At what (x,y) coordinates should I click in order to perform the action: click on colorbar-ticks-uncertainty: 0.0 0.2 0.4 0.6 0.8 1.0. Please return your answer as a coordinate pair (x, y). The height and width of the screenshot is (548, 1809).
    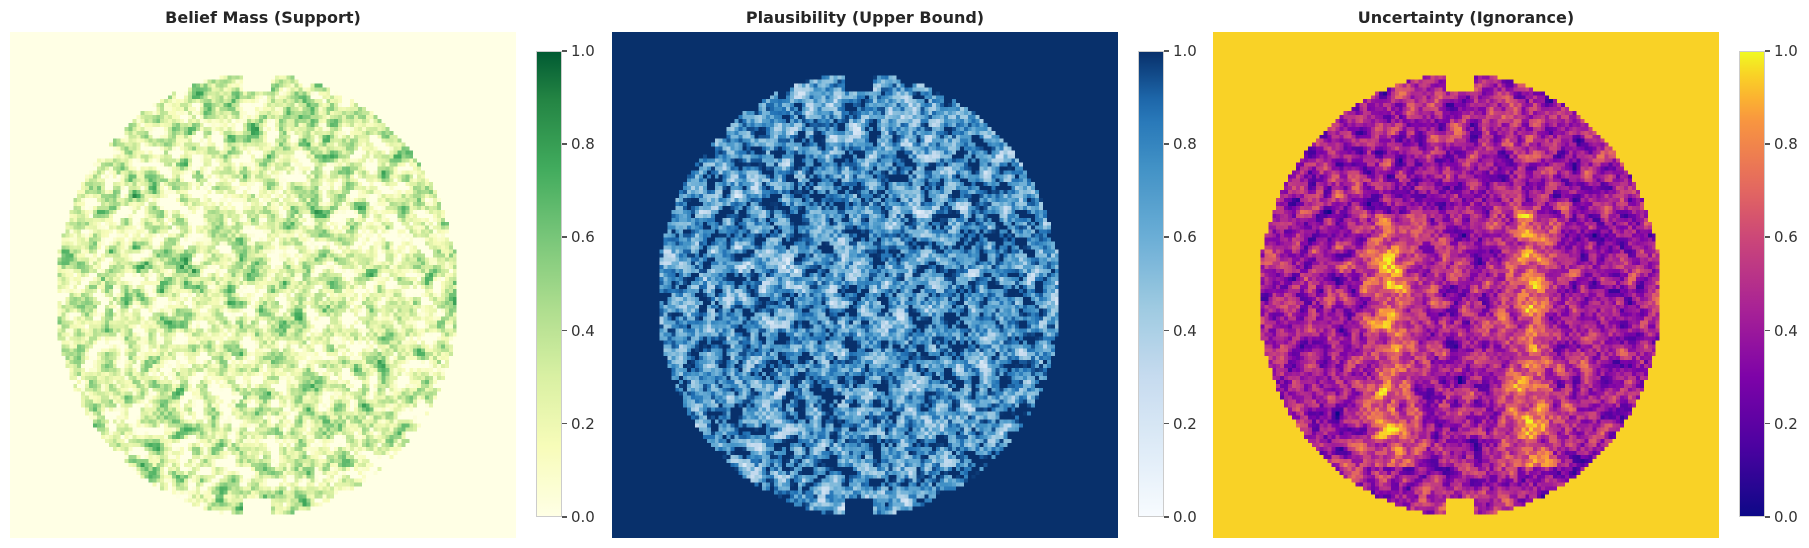
    Looking at the image, I should click on (1785, 284).